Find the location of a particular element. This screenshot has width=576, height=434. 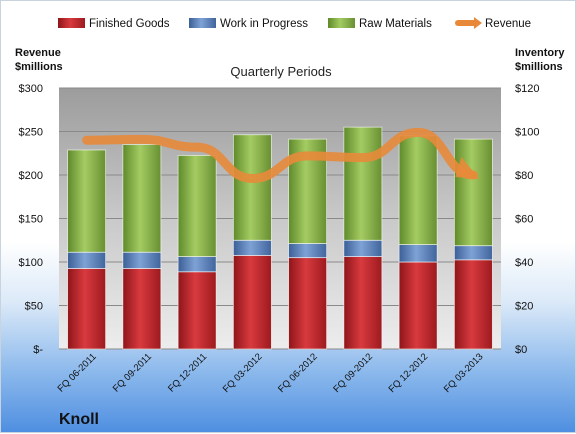

right-tick-label: $40 is located at coordinates (524, 263).